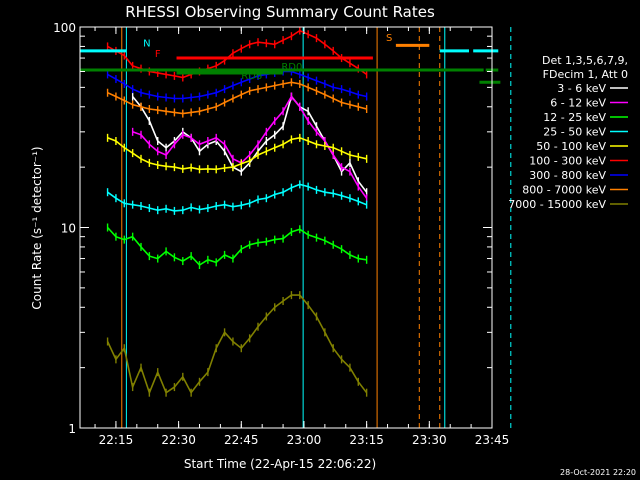 Image resolution: width=640 pixels, height=480 pixels. What do you see at coordinates (581, 88) in the screenshot?
I see `legend-label-0: 3 - 6 keV` at bounding box center [581, 88].